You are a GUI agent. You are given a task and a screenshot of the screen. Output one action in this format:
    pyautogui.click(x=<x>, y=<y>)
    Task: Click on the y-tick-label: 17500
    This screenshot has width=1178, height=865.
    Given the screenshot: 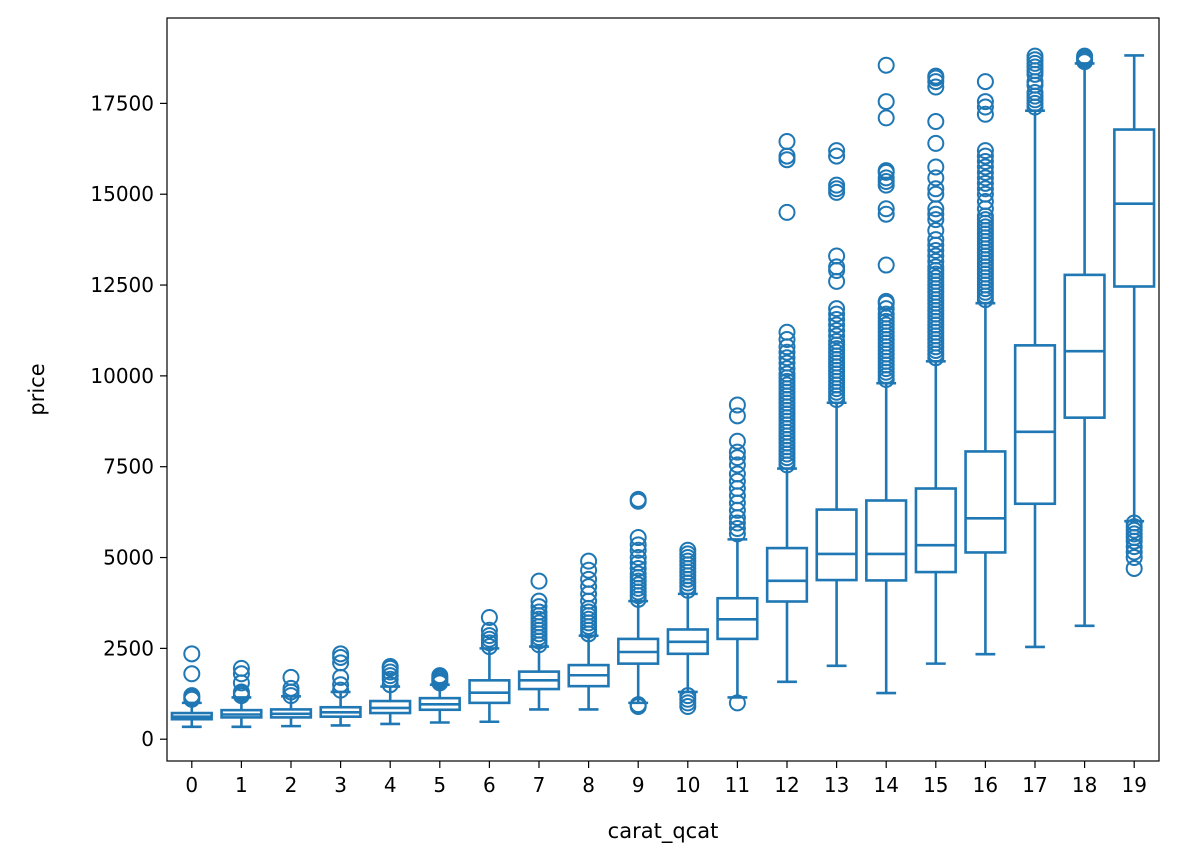 What is the action you would take?
    pyautogui.click(x=122, y=103)
    